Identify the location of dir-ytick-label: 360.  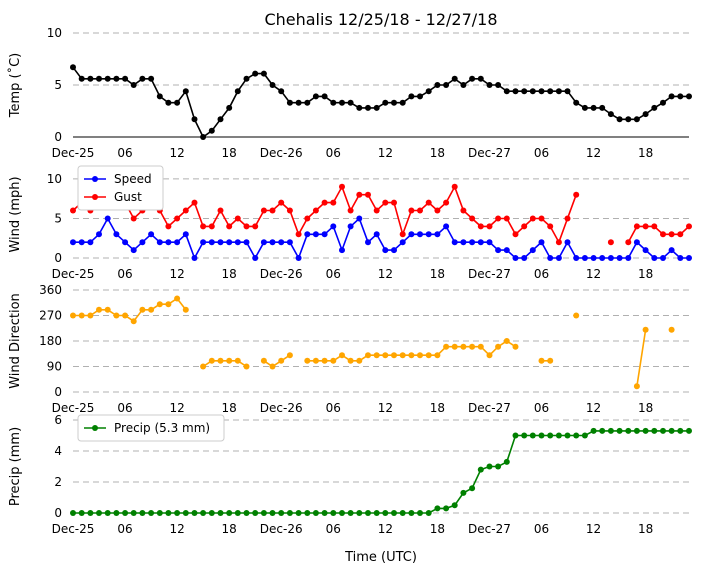
(50, 290).